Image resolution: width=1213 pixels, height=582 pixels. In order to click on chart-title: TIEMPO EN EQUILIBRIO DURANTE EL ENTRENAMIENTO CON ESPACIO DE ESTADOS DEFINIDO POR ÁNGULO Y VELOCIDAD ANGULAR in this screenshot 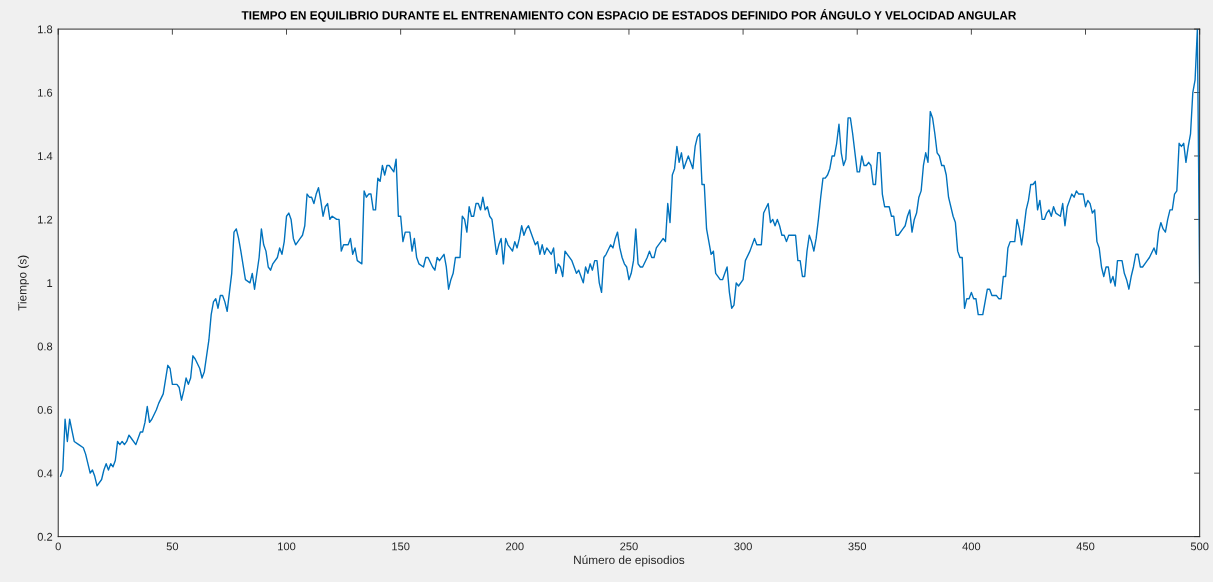, I will do `click(629, 15)`.